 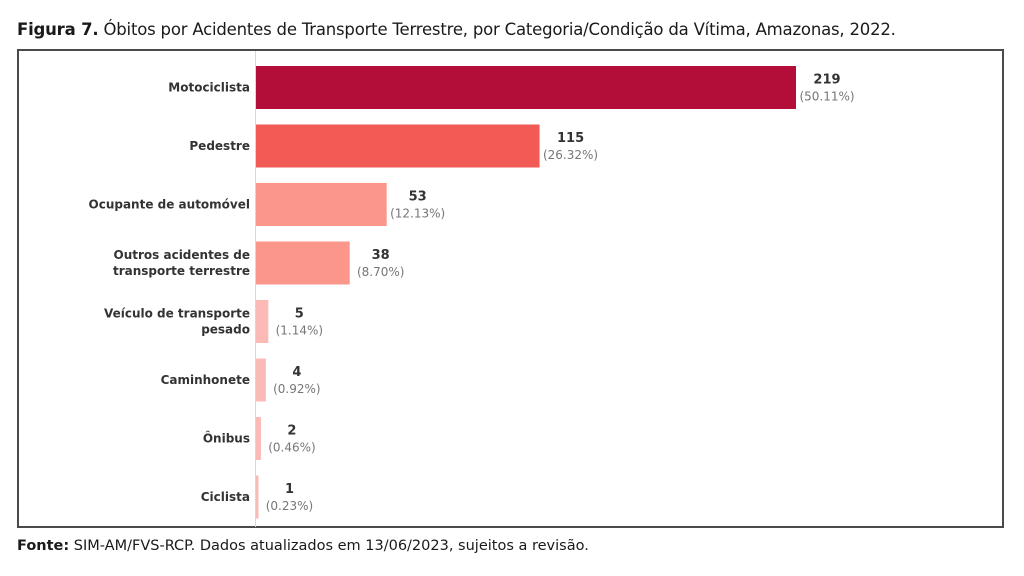 I want to click on category-label: Ocupante de automóvel, so click(x=170, y=205).